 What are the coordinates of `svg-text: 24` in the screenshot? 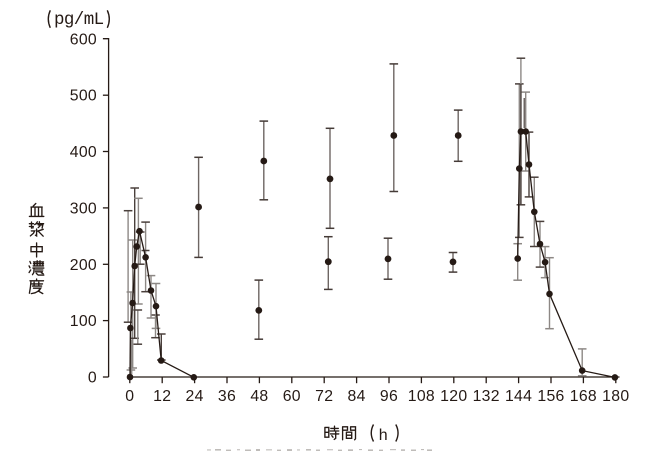 It's located at (195, 396).